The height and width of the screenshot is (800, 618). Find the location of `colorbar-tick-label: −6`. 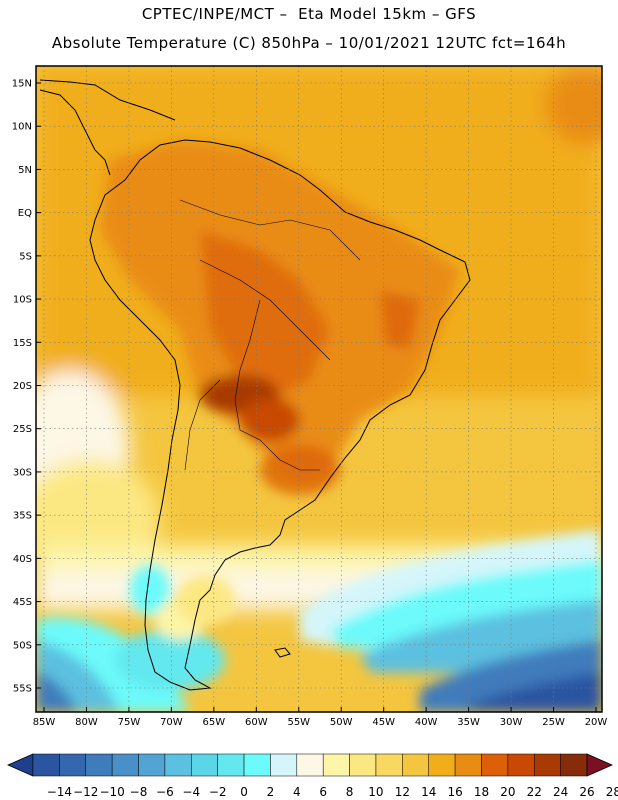

colorbar-tick-label: −6 is located at coordinates (165, 792).